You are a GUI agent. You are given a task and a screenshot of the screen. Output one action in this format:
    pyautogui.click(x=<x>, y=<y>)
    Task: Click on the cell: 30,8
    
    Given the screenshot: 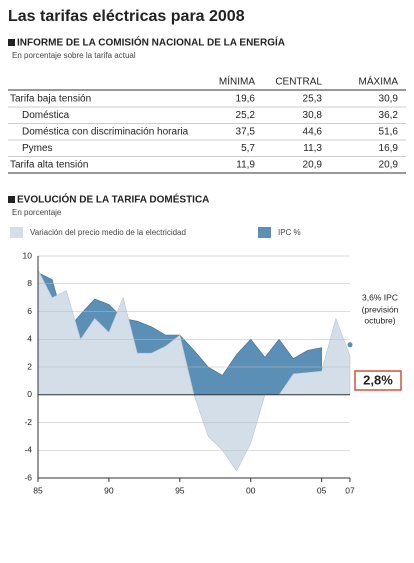 What is the action you would take?
    pyautogui.click(x=313, y=115)
    